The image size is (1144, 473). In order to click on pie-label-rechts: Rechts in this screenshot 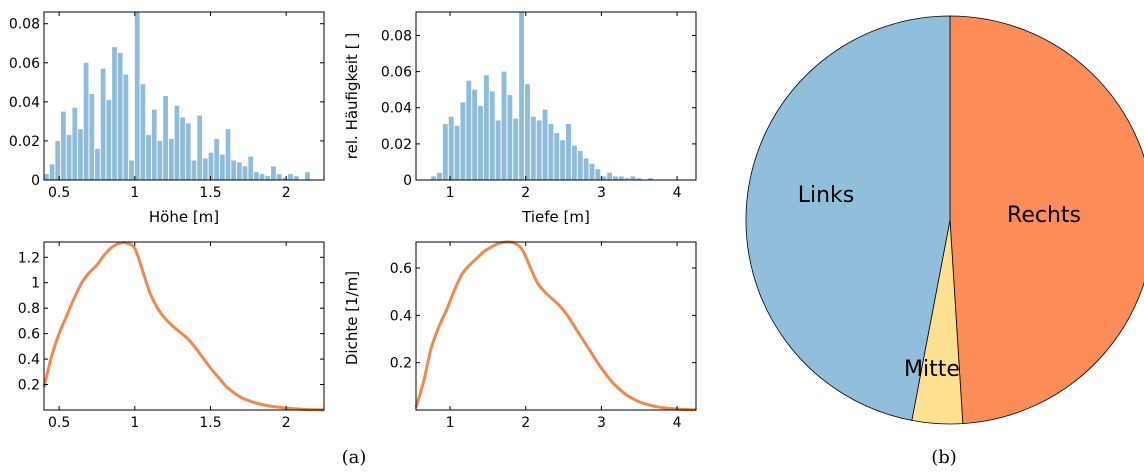, I will do `click(1044, 215)`.